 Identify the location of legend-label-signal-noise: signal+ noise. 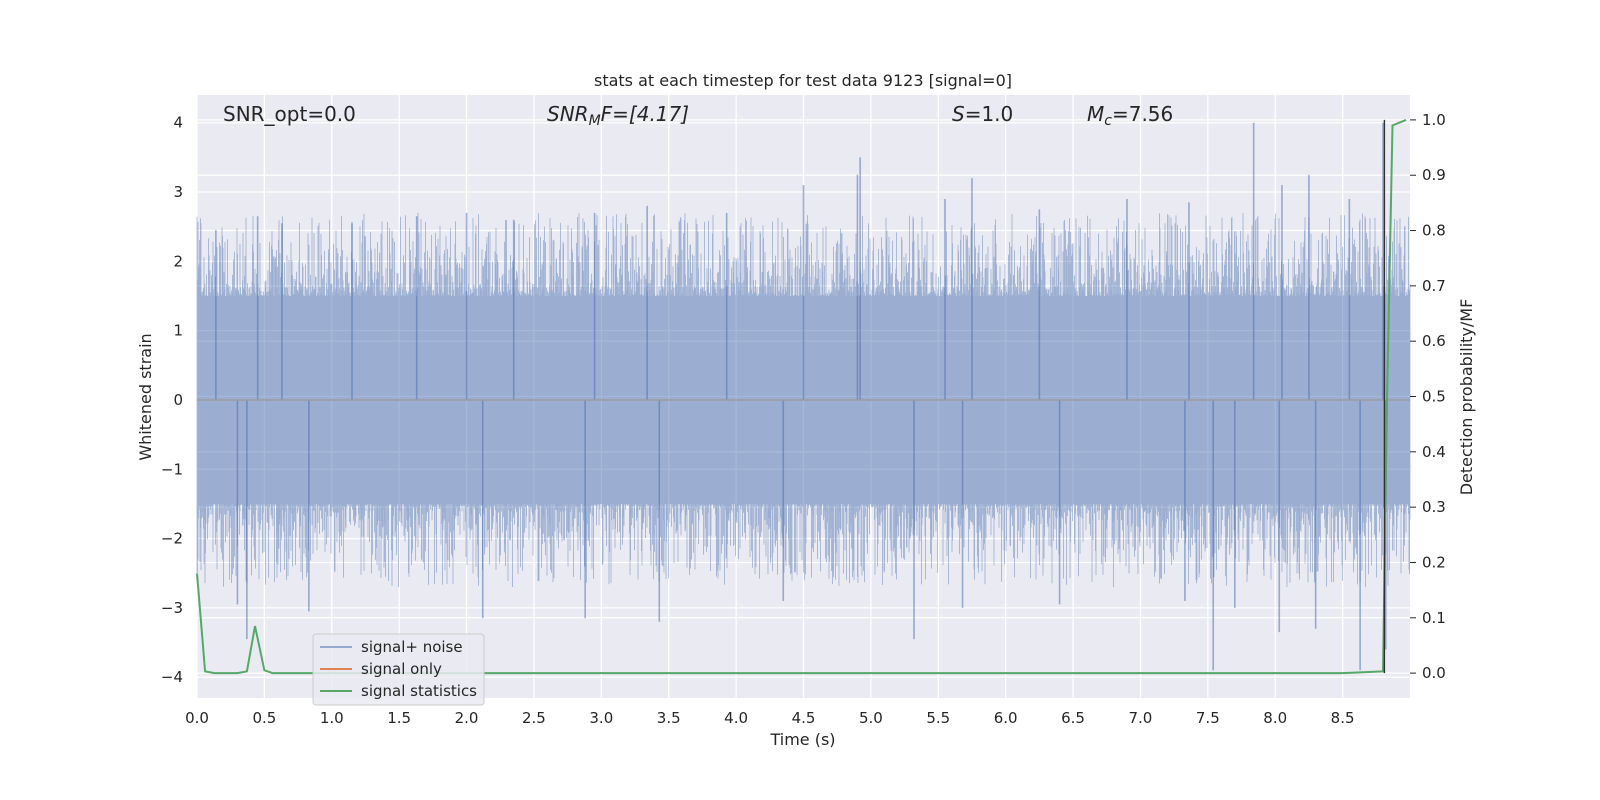
(412, 647).